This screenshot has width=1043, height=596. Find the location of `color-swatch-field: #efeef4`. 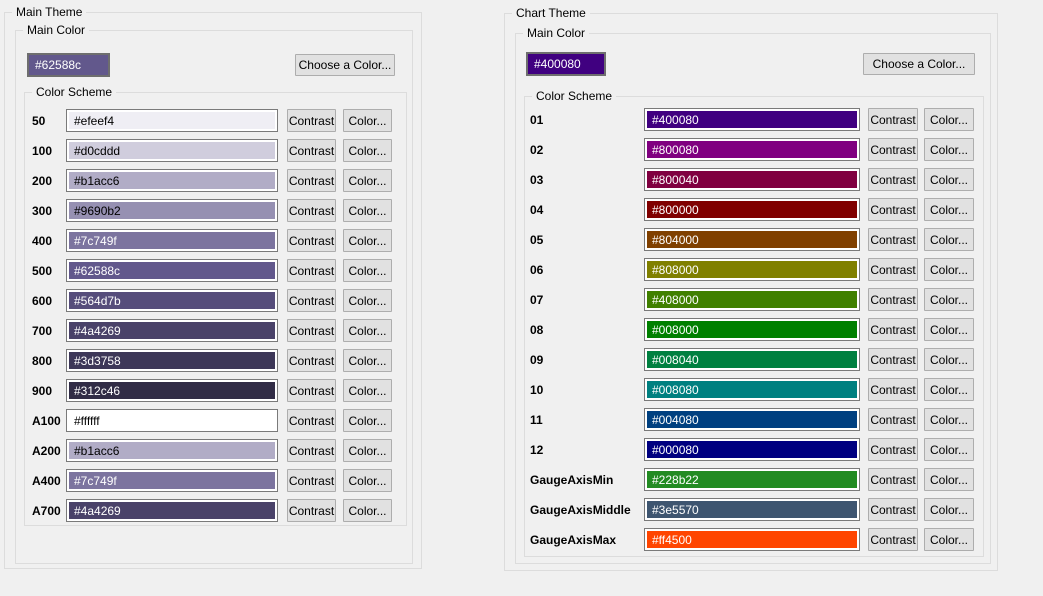

color-swatch-field: #efeef4 is located at coordinates (172, 120).